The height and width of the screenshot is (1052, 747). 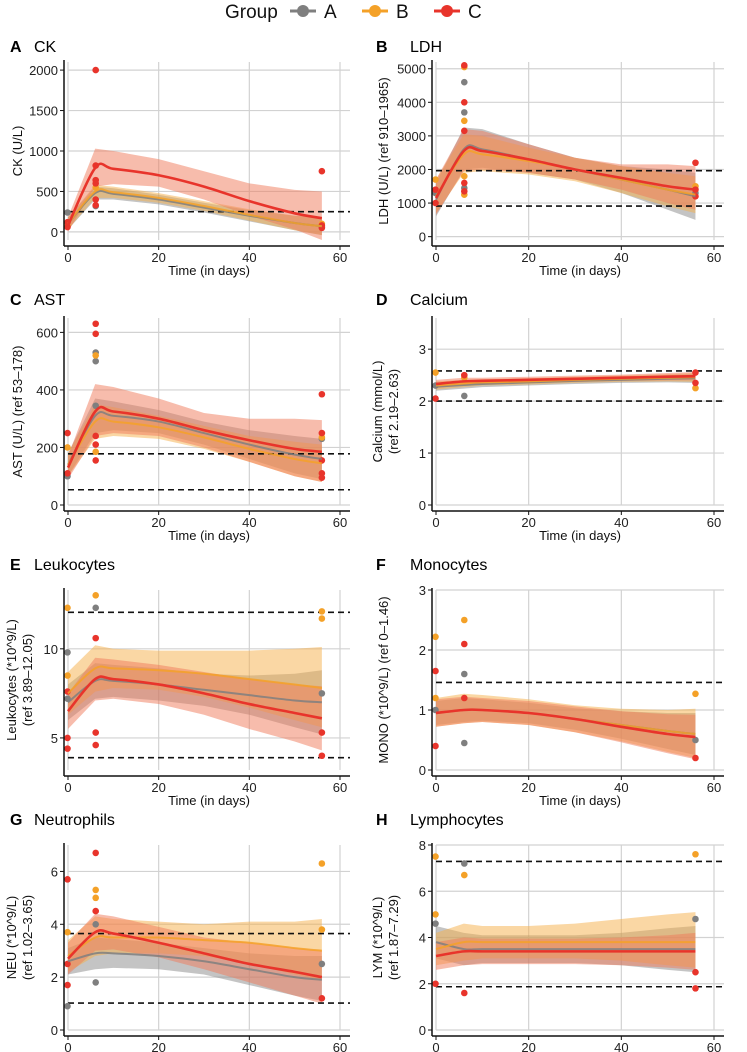 What do you see at coordinates (383, 679) in the screenshot?
I see `y-axis-label: MONO (*10^9/L) (ref 0–1.46)` at bounding box center [383, 679].